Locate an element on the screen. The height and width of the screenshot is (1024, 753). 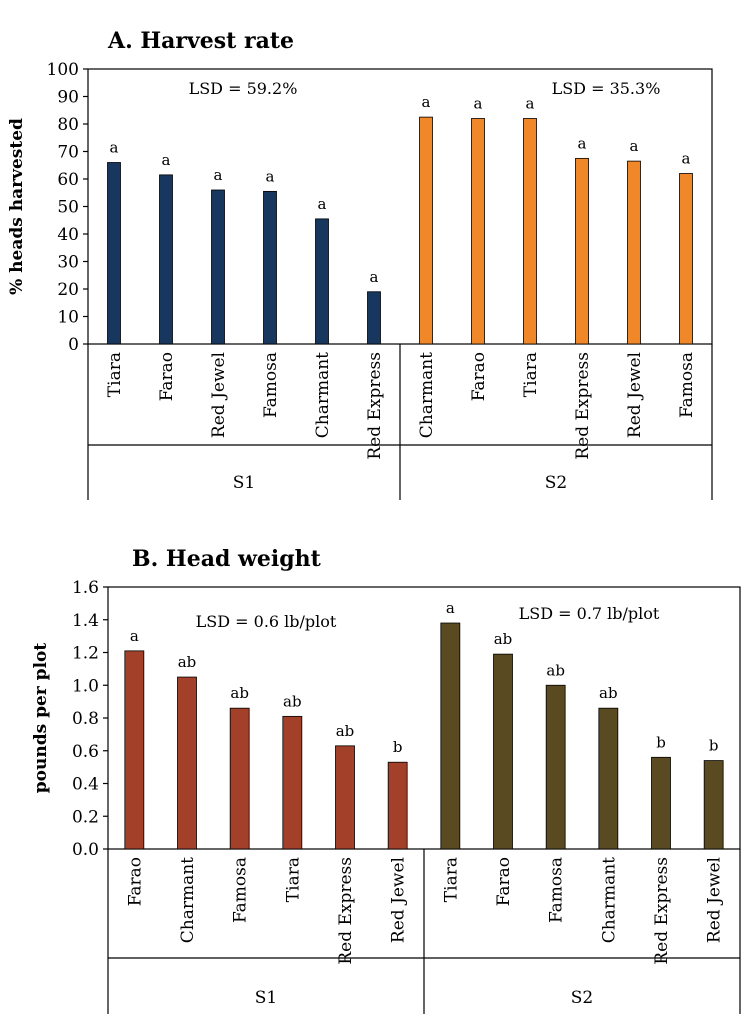
y-tick-label: 0.6 is located at coordinates (85, 752).